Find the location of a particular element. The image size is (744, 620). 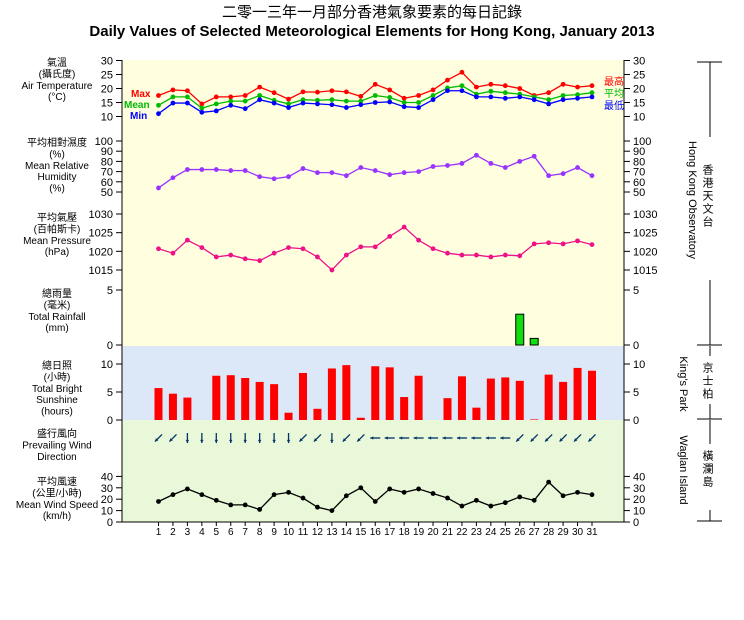

x-tick-label: 11 is located at coordinates (303, 532).